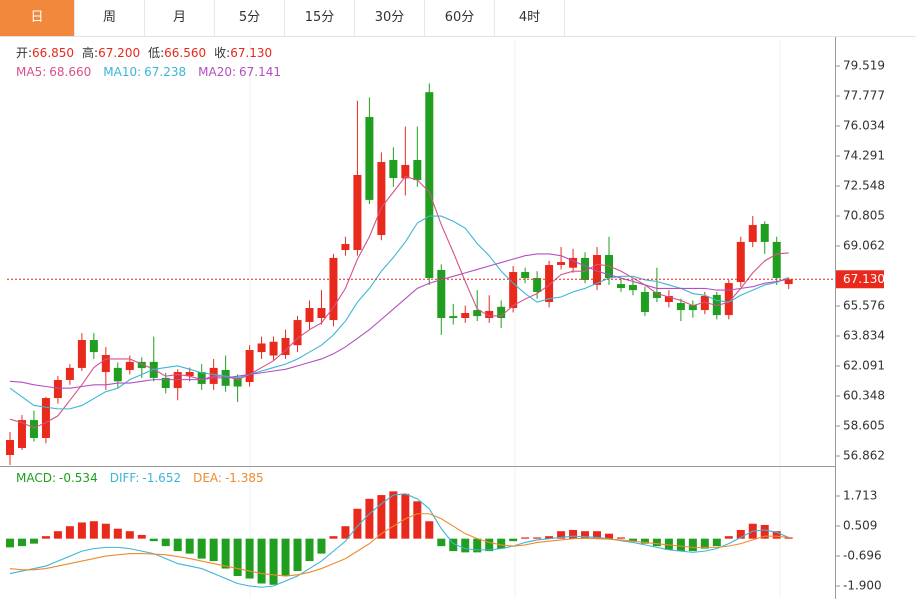  Describe the element at coordinates (31, 72) in the screenshot. I see `legend-name: MA5:` at that location.